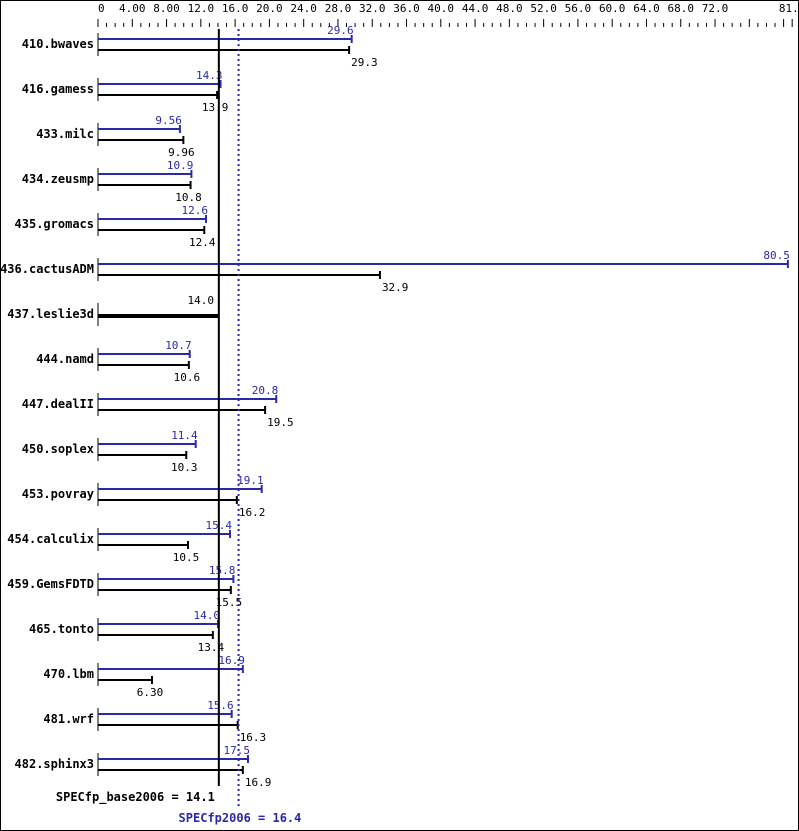  I want to click on benchmark-label: 482.sphinx3, so click(54, 764).